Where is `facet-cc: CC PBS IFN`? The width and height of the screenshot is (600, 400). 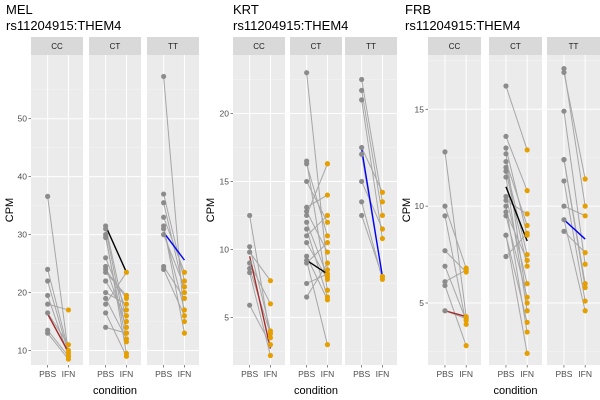 facet-cc: CC PBS IFN is located at coordinates (57, 208).